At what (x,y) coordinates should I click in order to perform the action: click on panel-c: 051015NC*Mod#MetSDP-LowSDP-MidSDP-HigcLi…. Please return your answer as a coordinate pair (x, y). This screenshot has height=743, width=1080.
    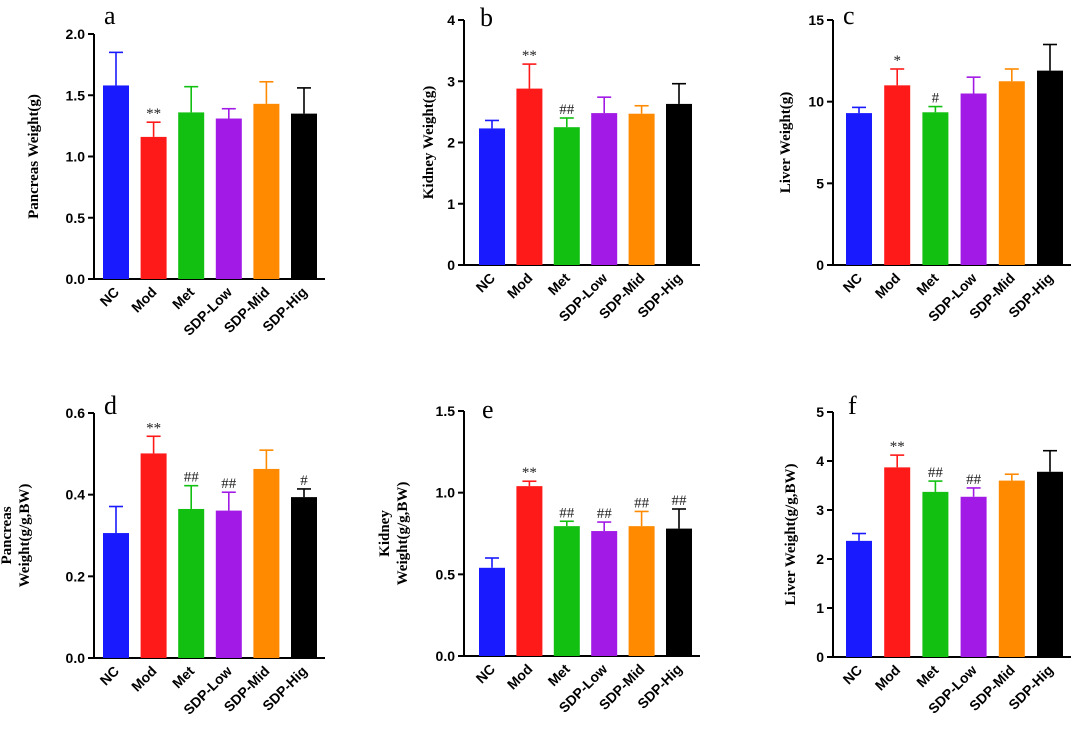
    Looking at the image, I should click on (924, 163).